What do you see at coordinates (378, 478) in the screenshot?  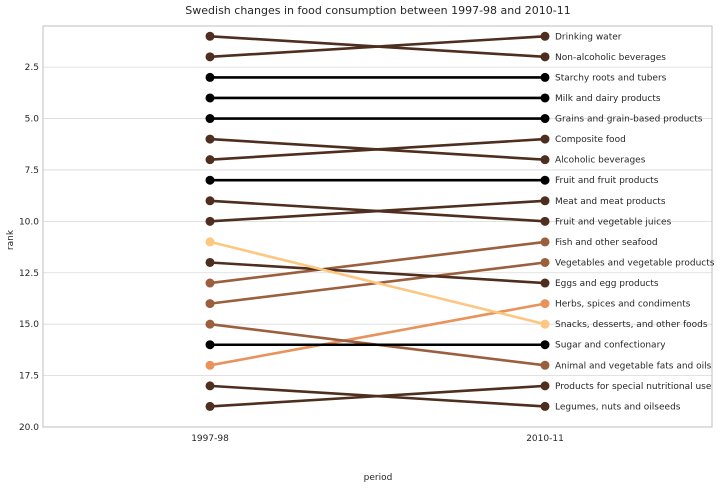 I see `x-axis-label: period` at bounding box center [378, 478].